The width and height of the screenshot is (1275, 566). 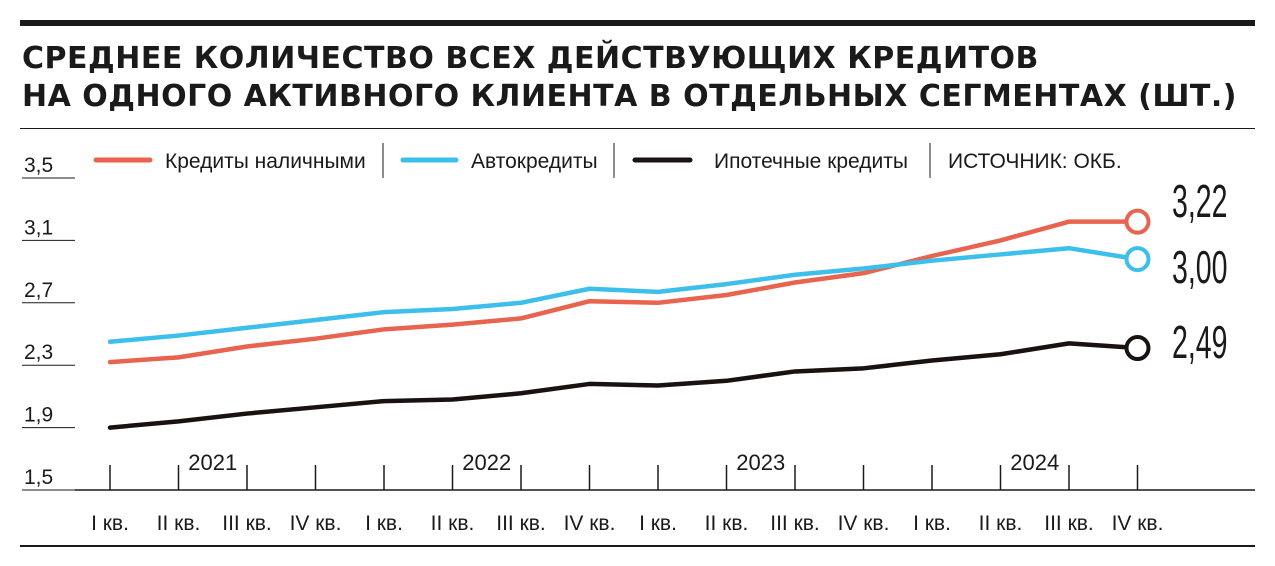 What do you see at coordinates (1034, 462) in the screenshot?
I see `year-label: 2024` at bounding box center [1034, 462].